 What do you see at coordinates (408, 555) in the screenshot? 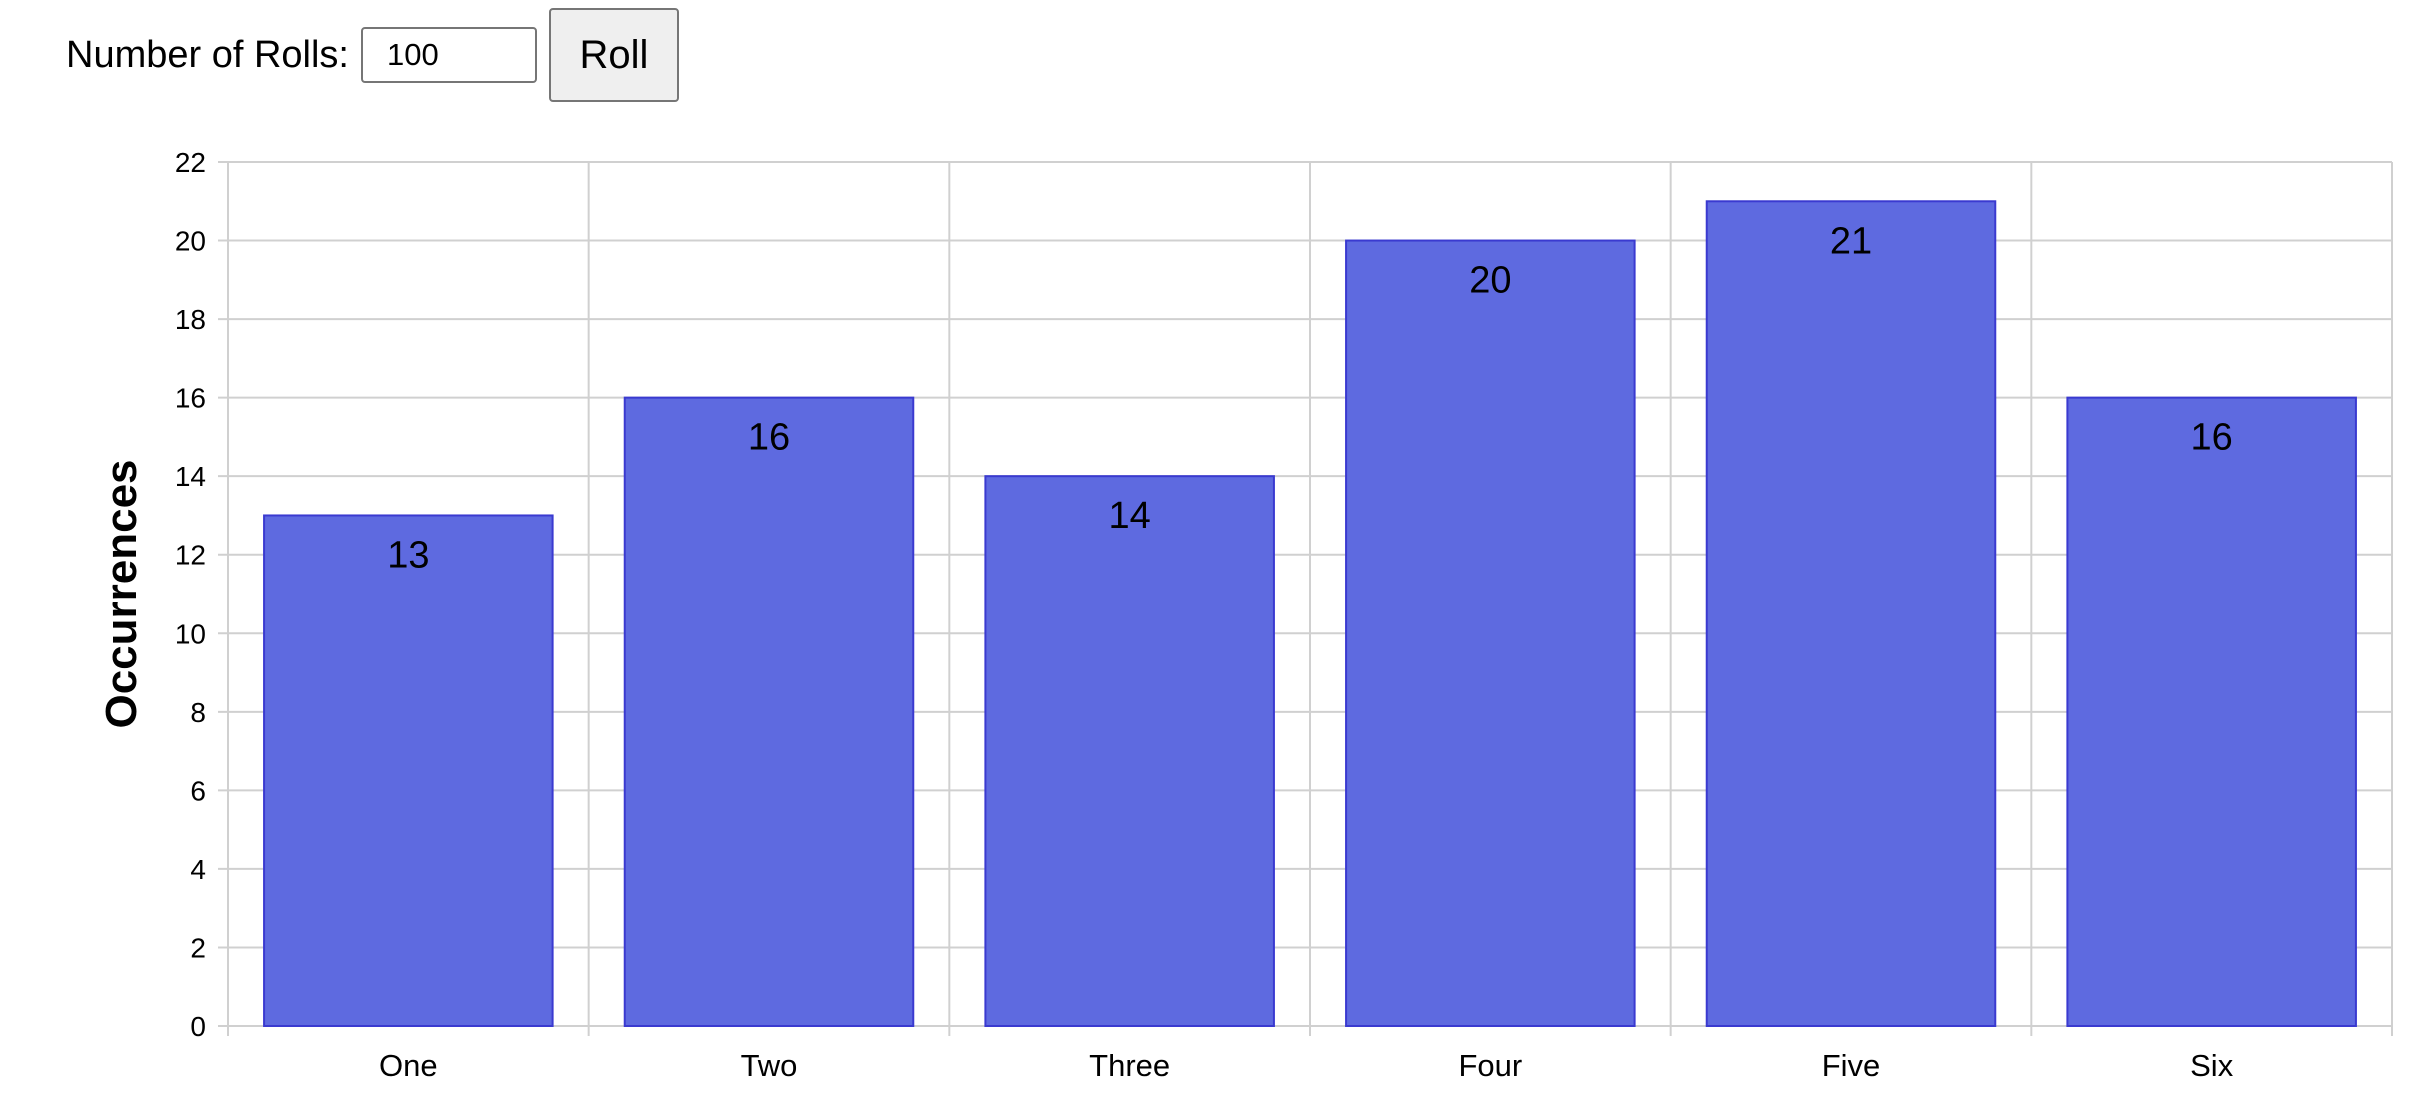
I see `data-label: 13` at bounding box center [408, 555].